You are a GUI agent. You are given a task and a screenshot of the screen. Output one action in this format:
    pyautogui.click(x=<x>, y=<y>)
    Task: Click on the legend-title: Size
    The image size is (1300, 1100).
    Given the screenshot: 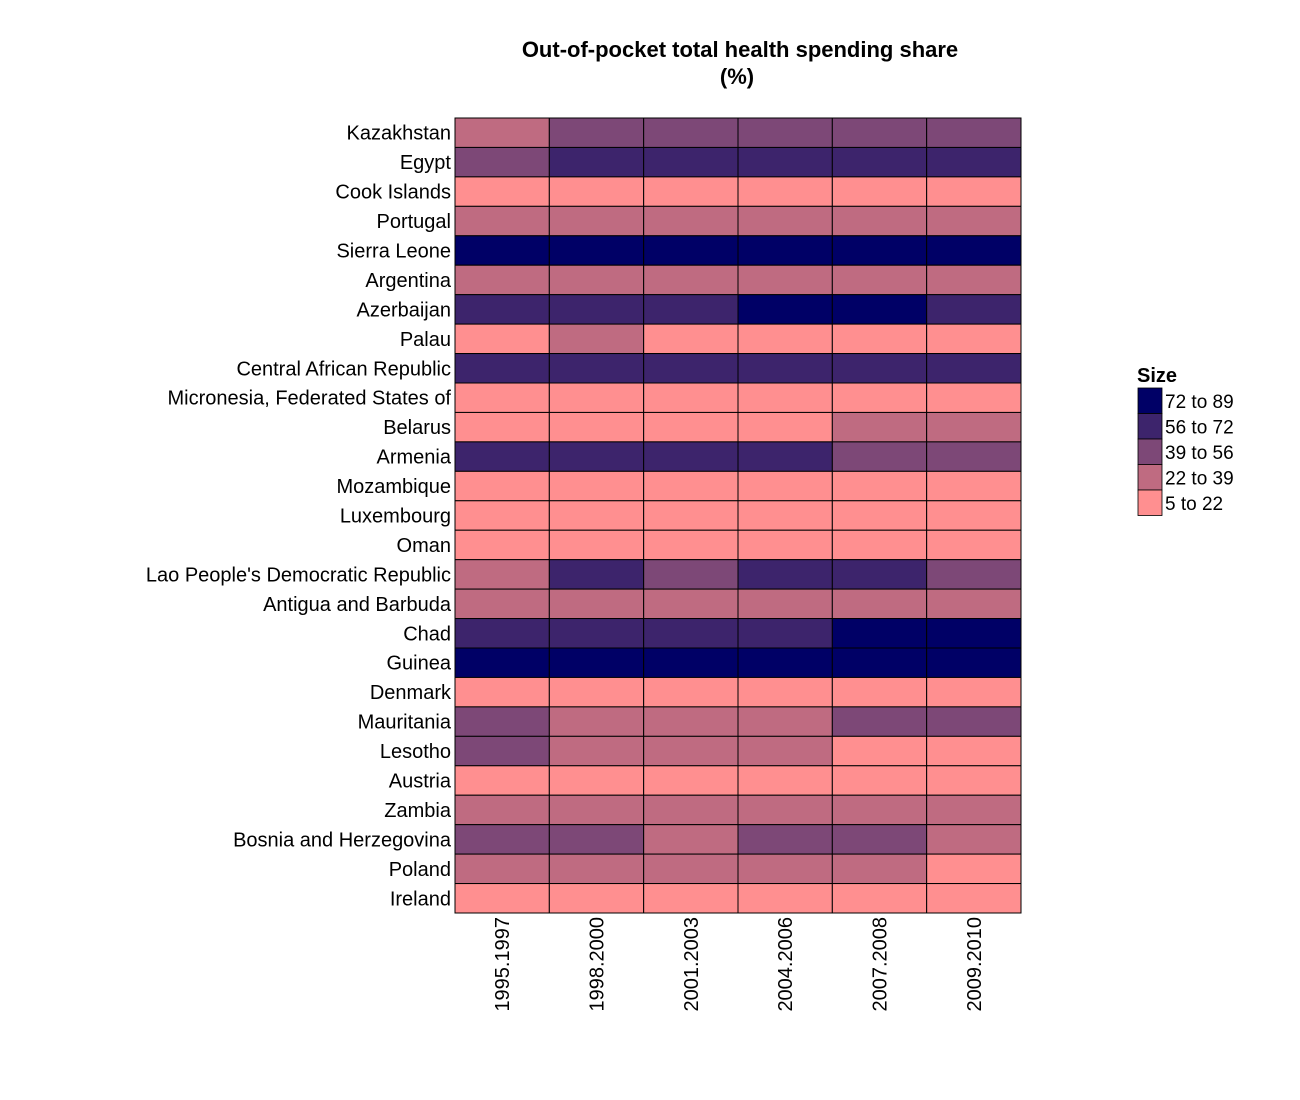 What is the action you would take?
    pyautogui.click(x=1157, y=376)
    